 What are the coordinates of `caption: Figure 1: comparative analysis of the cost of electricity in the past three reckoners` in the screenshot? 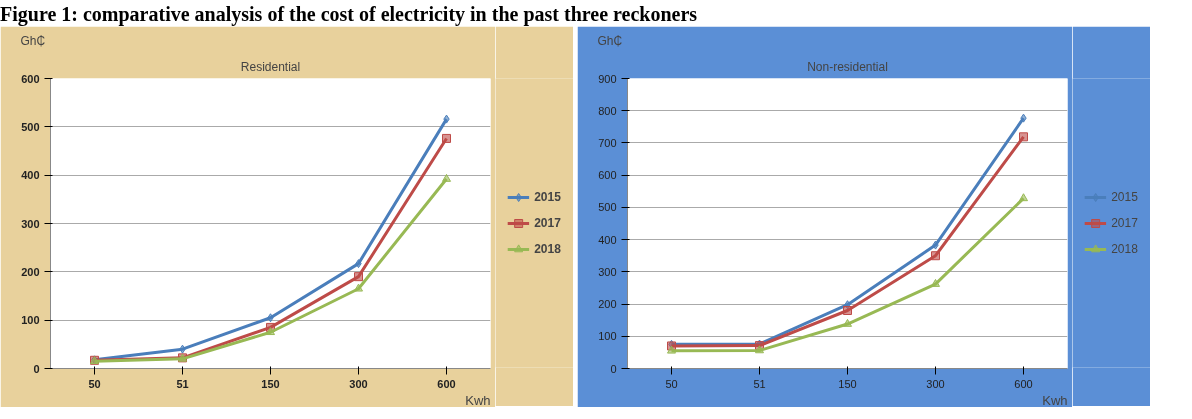 It's located at (349, 15).